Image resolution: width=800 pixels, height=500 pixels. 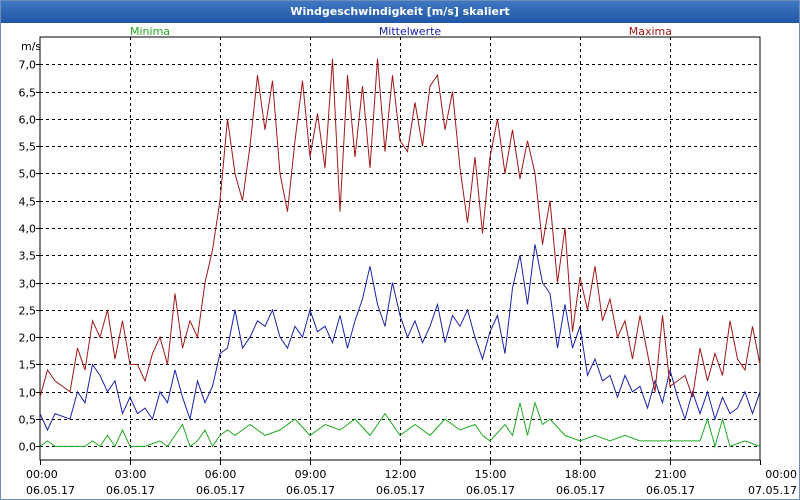 I want to click on y-tick-label: 6,5, so click(x=28, y=93).